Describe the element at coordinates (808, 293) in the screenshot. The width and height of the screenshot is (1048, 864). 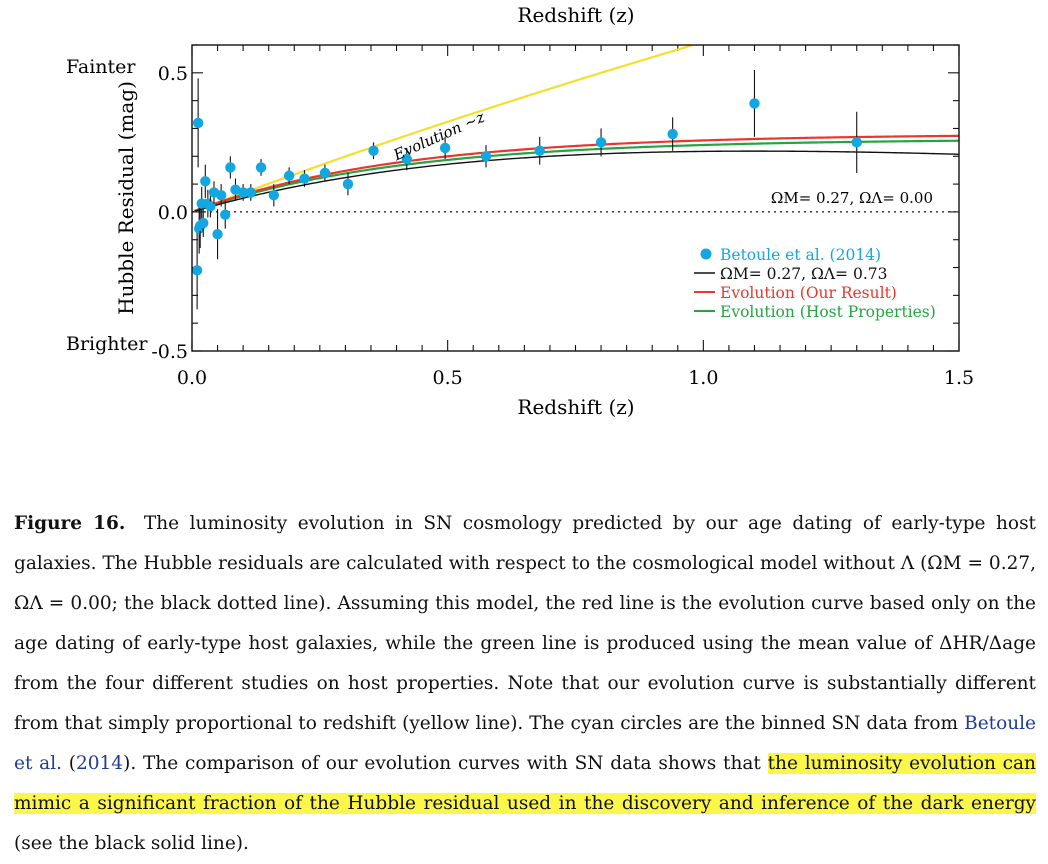
I see `legend-our: Evolution (Our Result)` at that location.